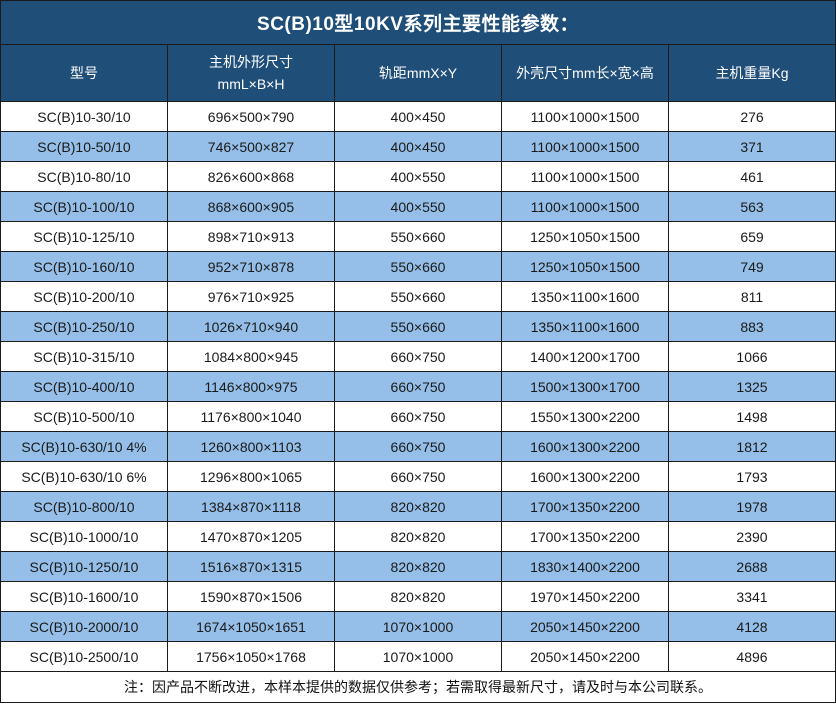 The width and height of the screenshot is (836, 705). What do you see at coordinates (251, 236) in the screenshot?
I see `cell-unit-size: 898×710×913` at bounding box center [251, 236].